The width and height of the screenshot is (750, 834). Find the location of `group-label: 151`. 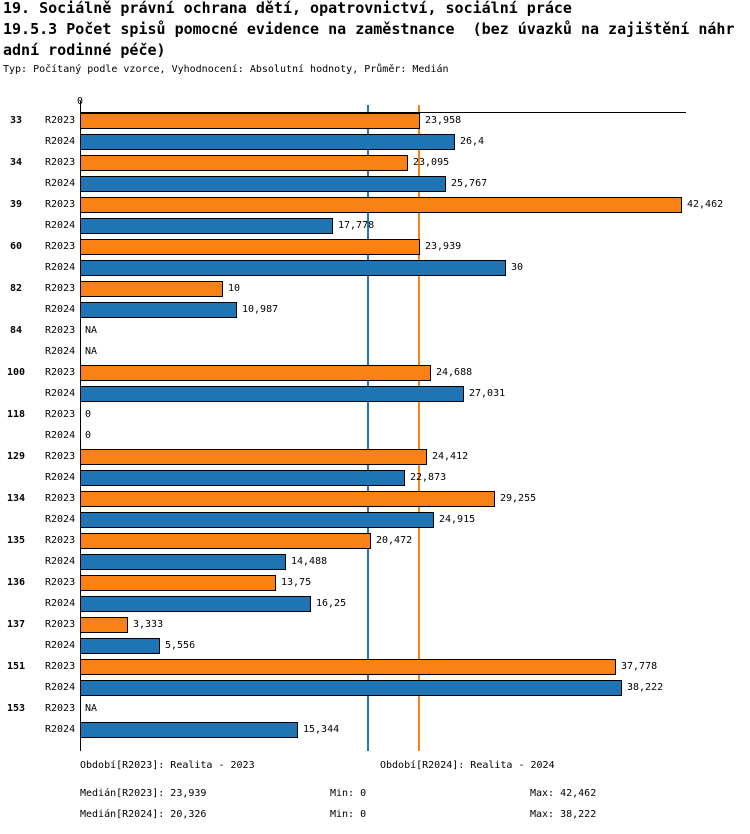

group-label: 151 is located at coordinates (16, 666).